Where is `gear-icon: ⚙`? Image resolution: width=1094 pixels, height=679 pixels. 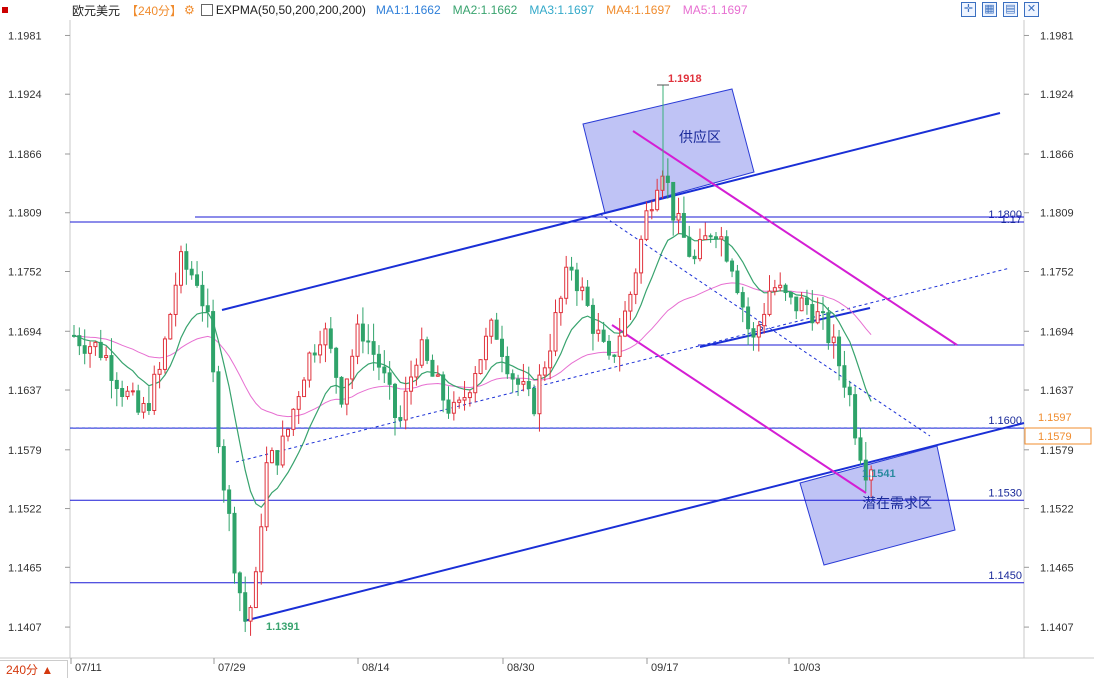 gear-icon: ⚙ is located at coordinates (189, 10).